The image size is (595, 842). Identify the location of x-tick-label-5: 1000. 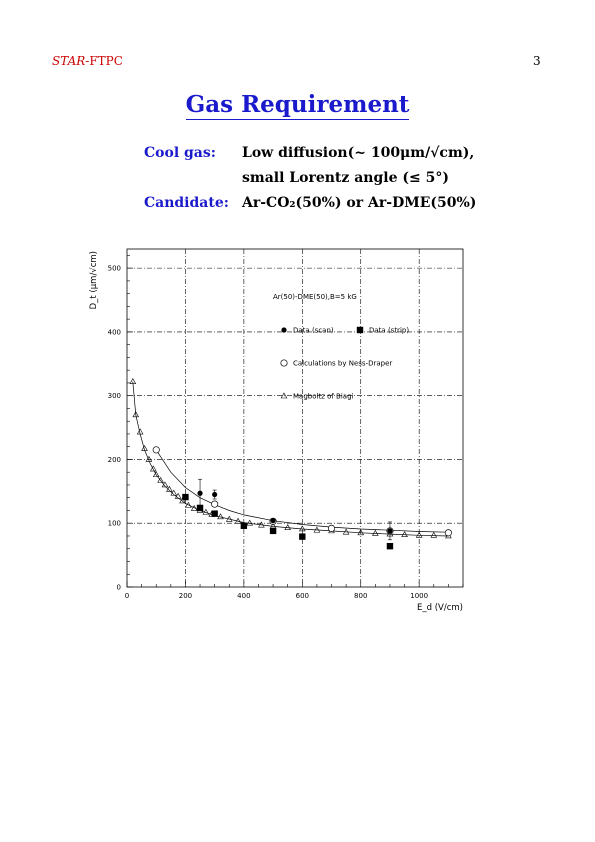
(419, 596).